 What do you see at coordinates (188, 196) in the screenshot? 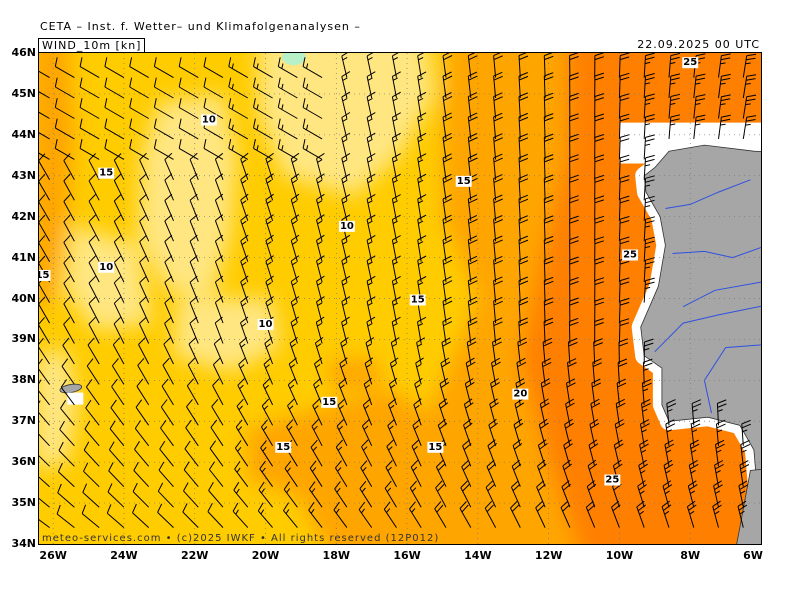
I see `calm-zone-north` at bounding box center [188, 196].